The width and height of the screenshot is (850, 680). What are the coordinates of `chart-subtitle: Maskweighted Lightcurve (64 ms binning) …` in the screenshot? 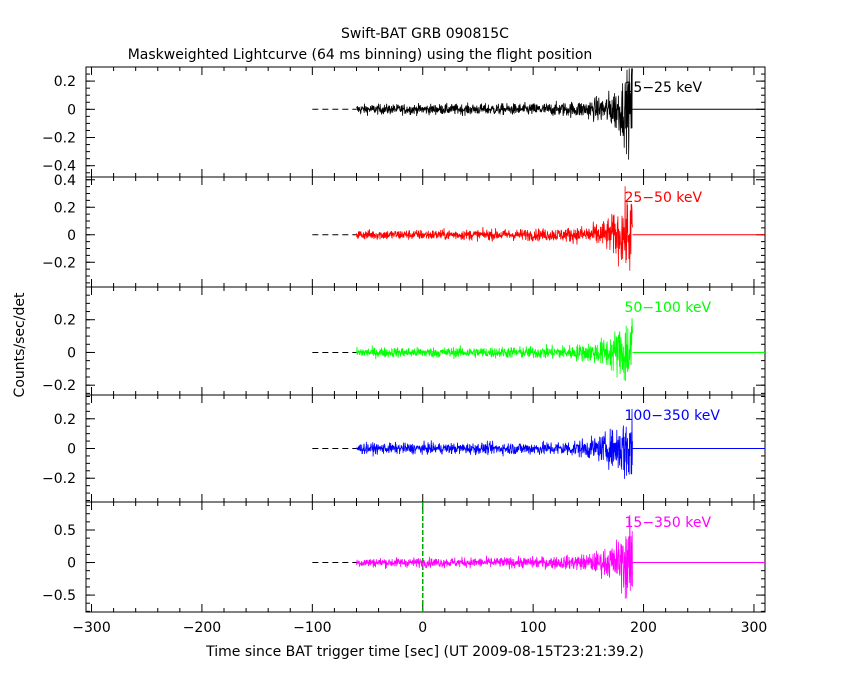 It's located at (360, 55).